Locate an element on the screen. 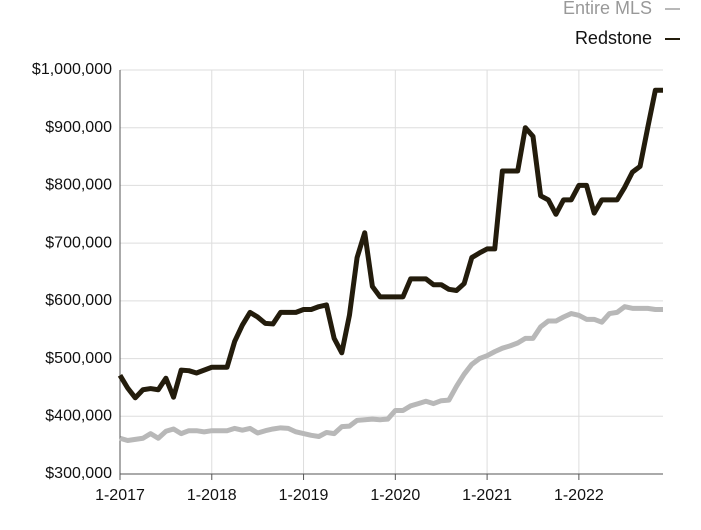 The height and width of the screenshot is (530, 701). legend-label: Entire MLS is located at coordinates (607, 9).